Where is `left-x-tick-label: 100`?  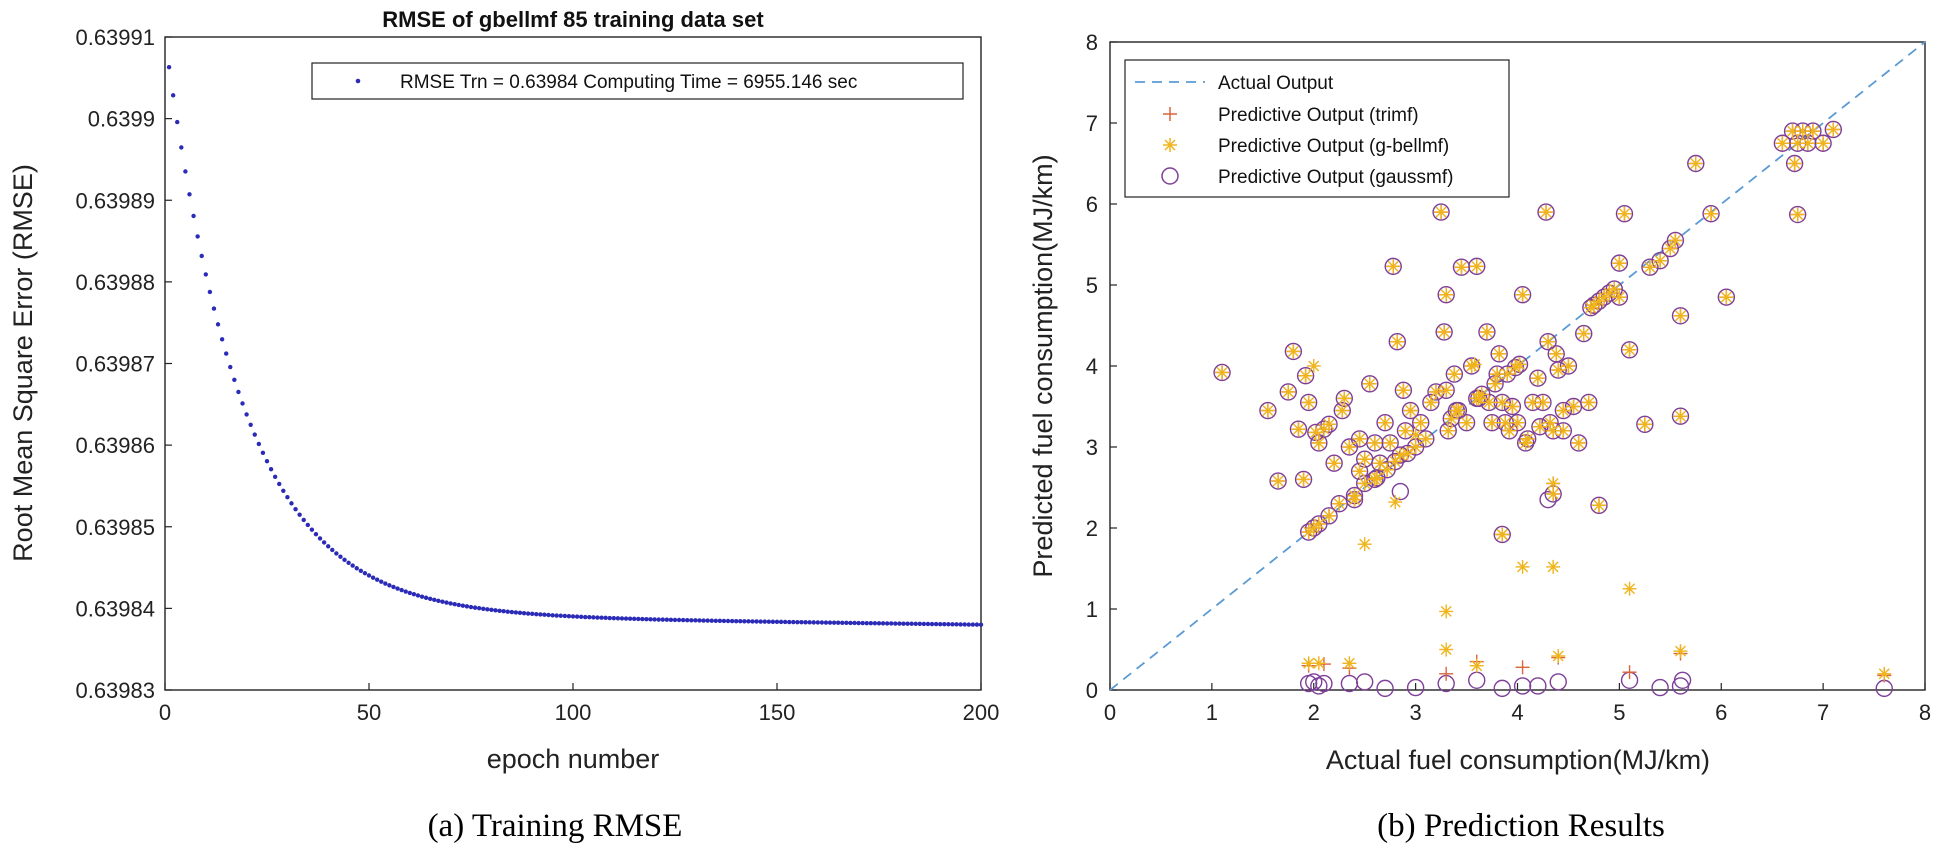 left-x-tick-label: 100 is located at coordinates (573, 712).